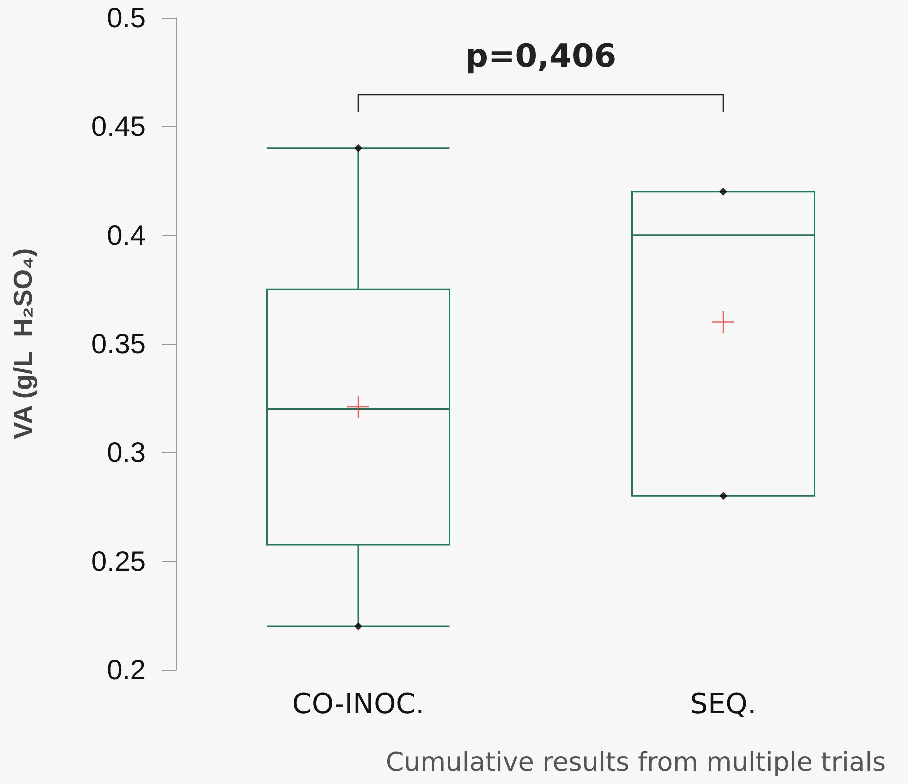  I want to click on y-tick-label: 0.45, so click(119, 126).